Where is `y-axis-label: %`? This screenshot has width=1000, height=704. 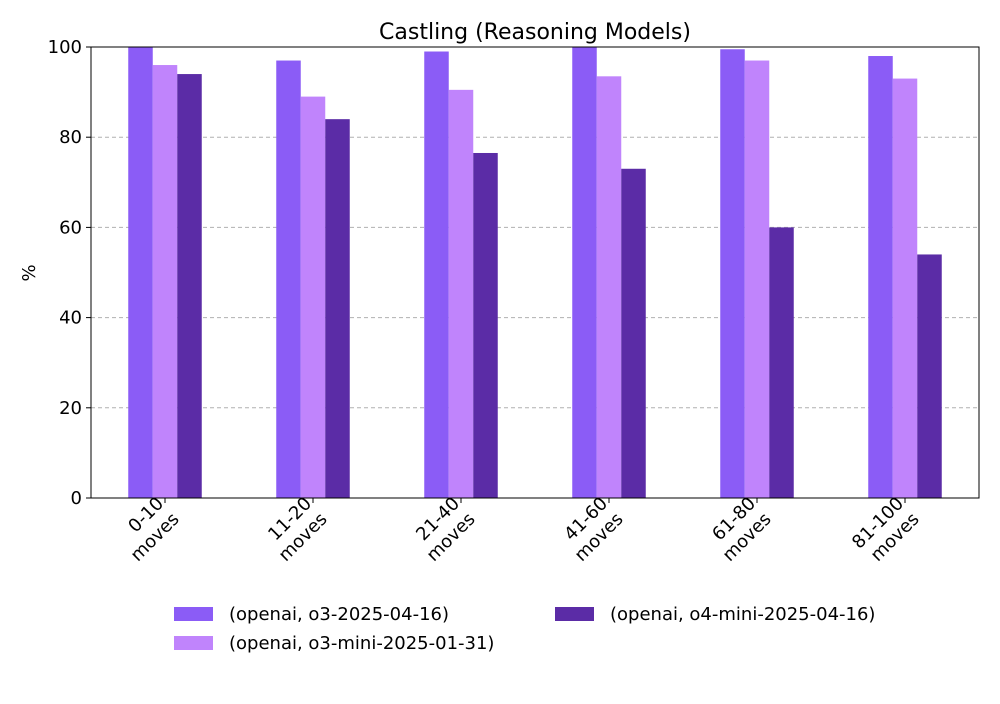 y-axis-label: % is located at coordinates (29, 272).